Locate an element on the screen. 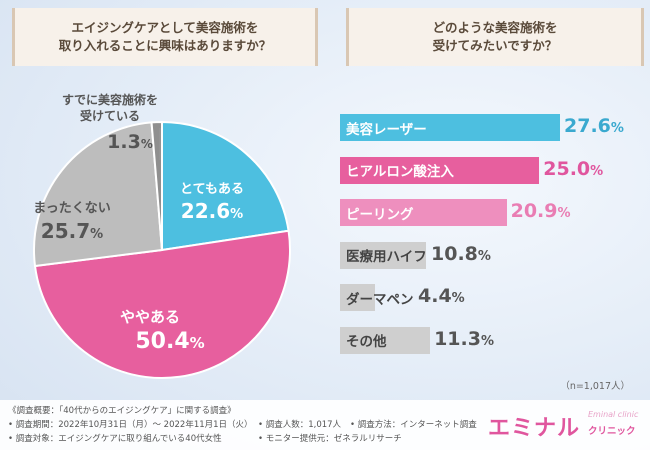 The height and width of the screenshot is (450, 650). bar-row-hifu: 医療用ハイフ is located at coordinates (383, 255).